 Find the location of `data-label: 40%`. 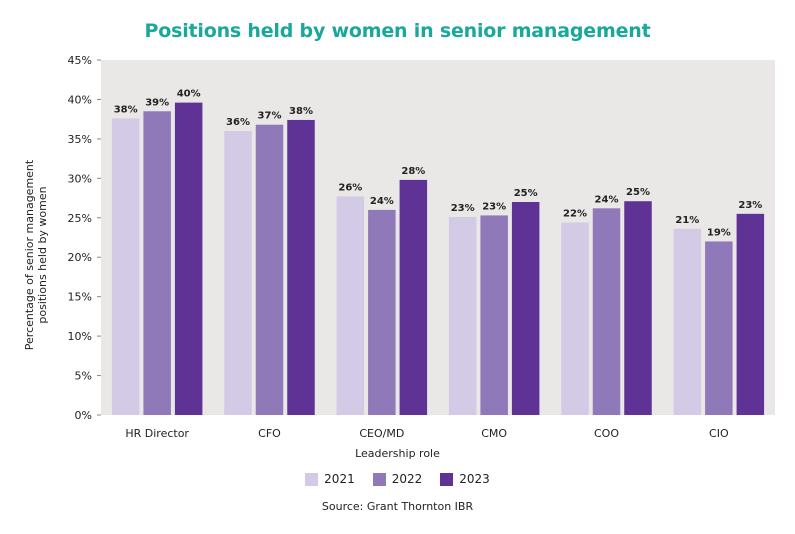

data-label: 40% is located at coordinates (189, 94).